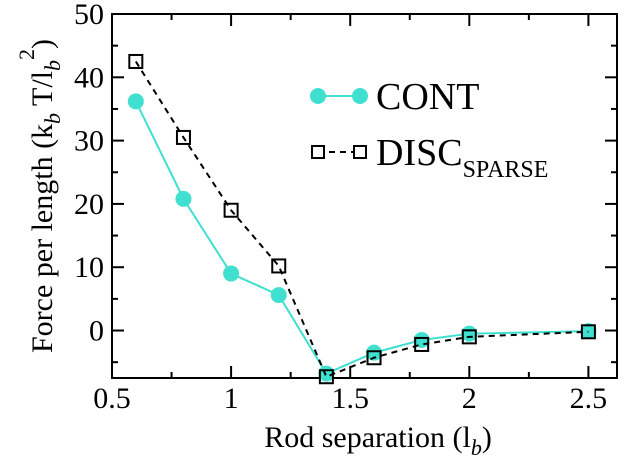 The height and width of the screenshot is (458, 629). I want to click on y-tick-label-5: 50, so click(89, 15).